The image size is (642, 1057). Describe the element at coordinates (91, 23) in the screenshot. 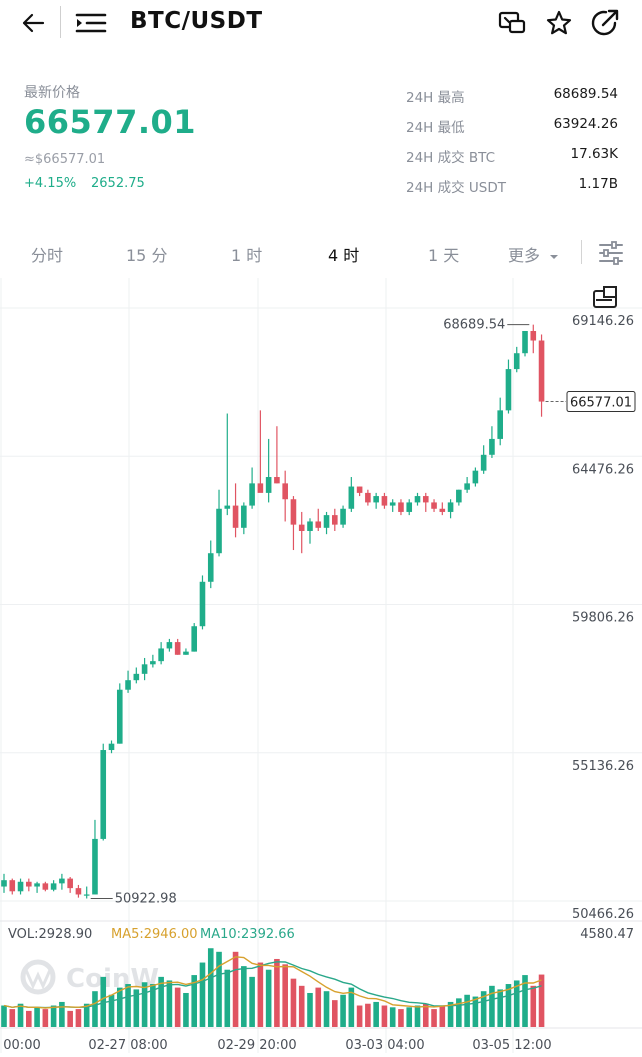

I see `menu-list-icon` at that location.